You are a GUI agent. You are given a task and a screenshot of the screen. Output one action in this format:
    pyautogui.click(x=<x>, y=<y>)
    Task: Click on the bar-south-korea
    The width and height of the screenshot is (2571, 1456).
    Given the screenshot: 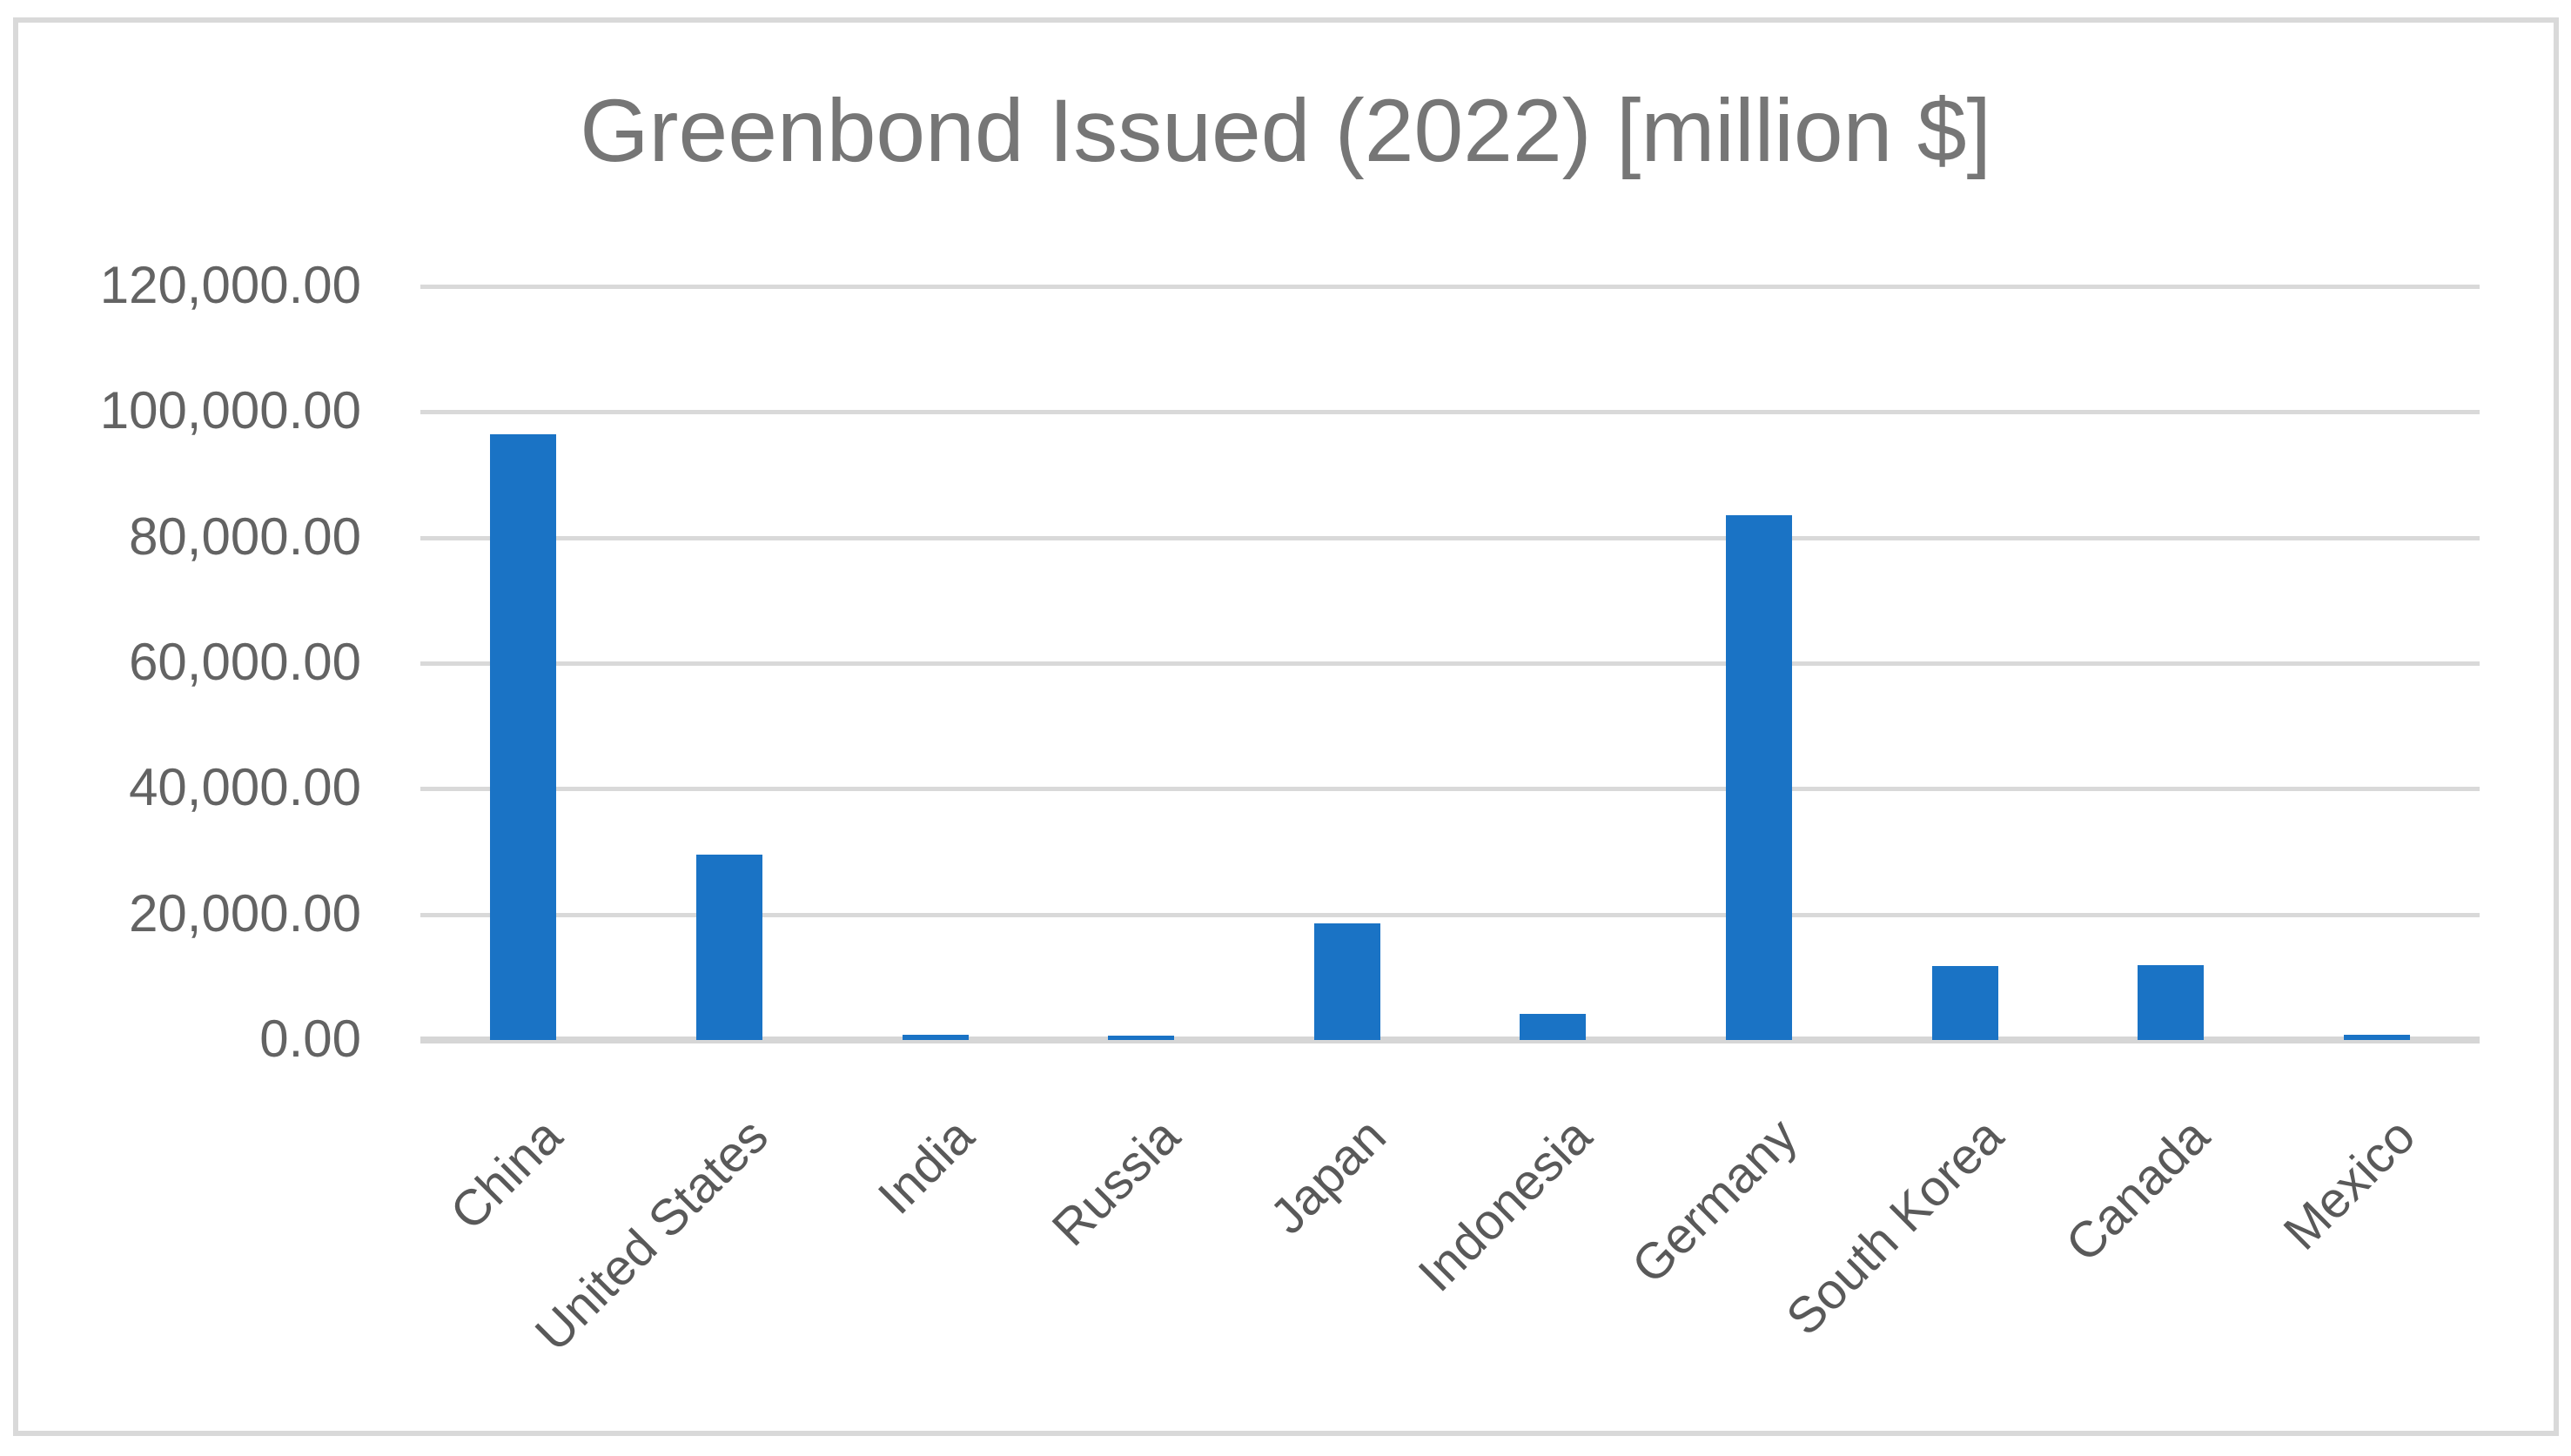 What is the action you would take?
    pyautogui.click(x=1965, y=1003)
    